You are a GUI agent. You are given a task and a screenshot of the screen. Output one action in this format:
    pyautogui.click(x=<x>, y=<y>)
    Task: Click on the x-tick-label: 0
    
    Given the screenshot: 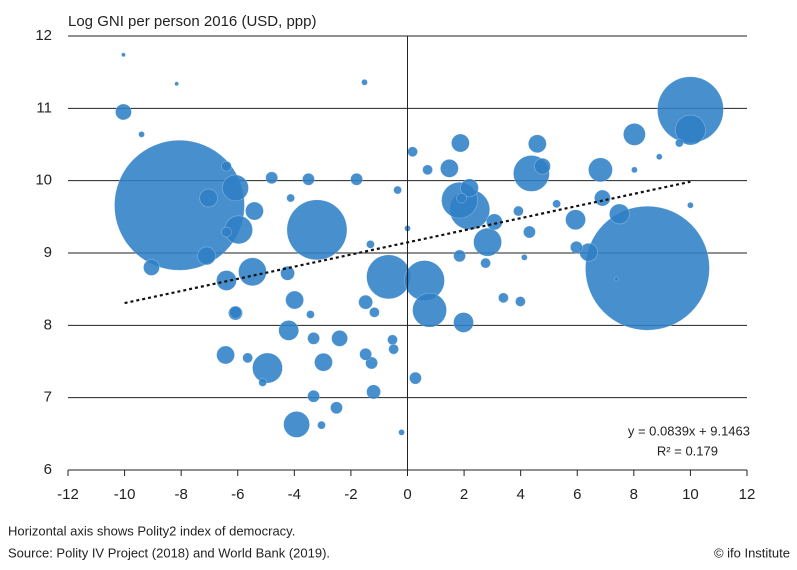 What is the action you would take?
    pyautogui.click(x=407, y=494)
    